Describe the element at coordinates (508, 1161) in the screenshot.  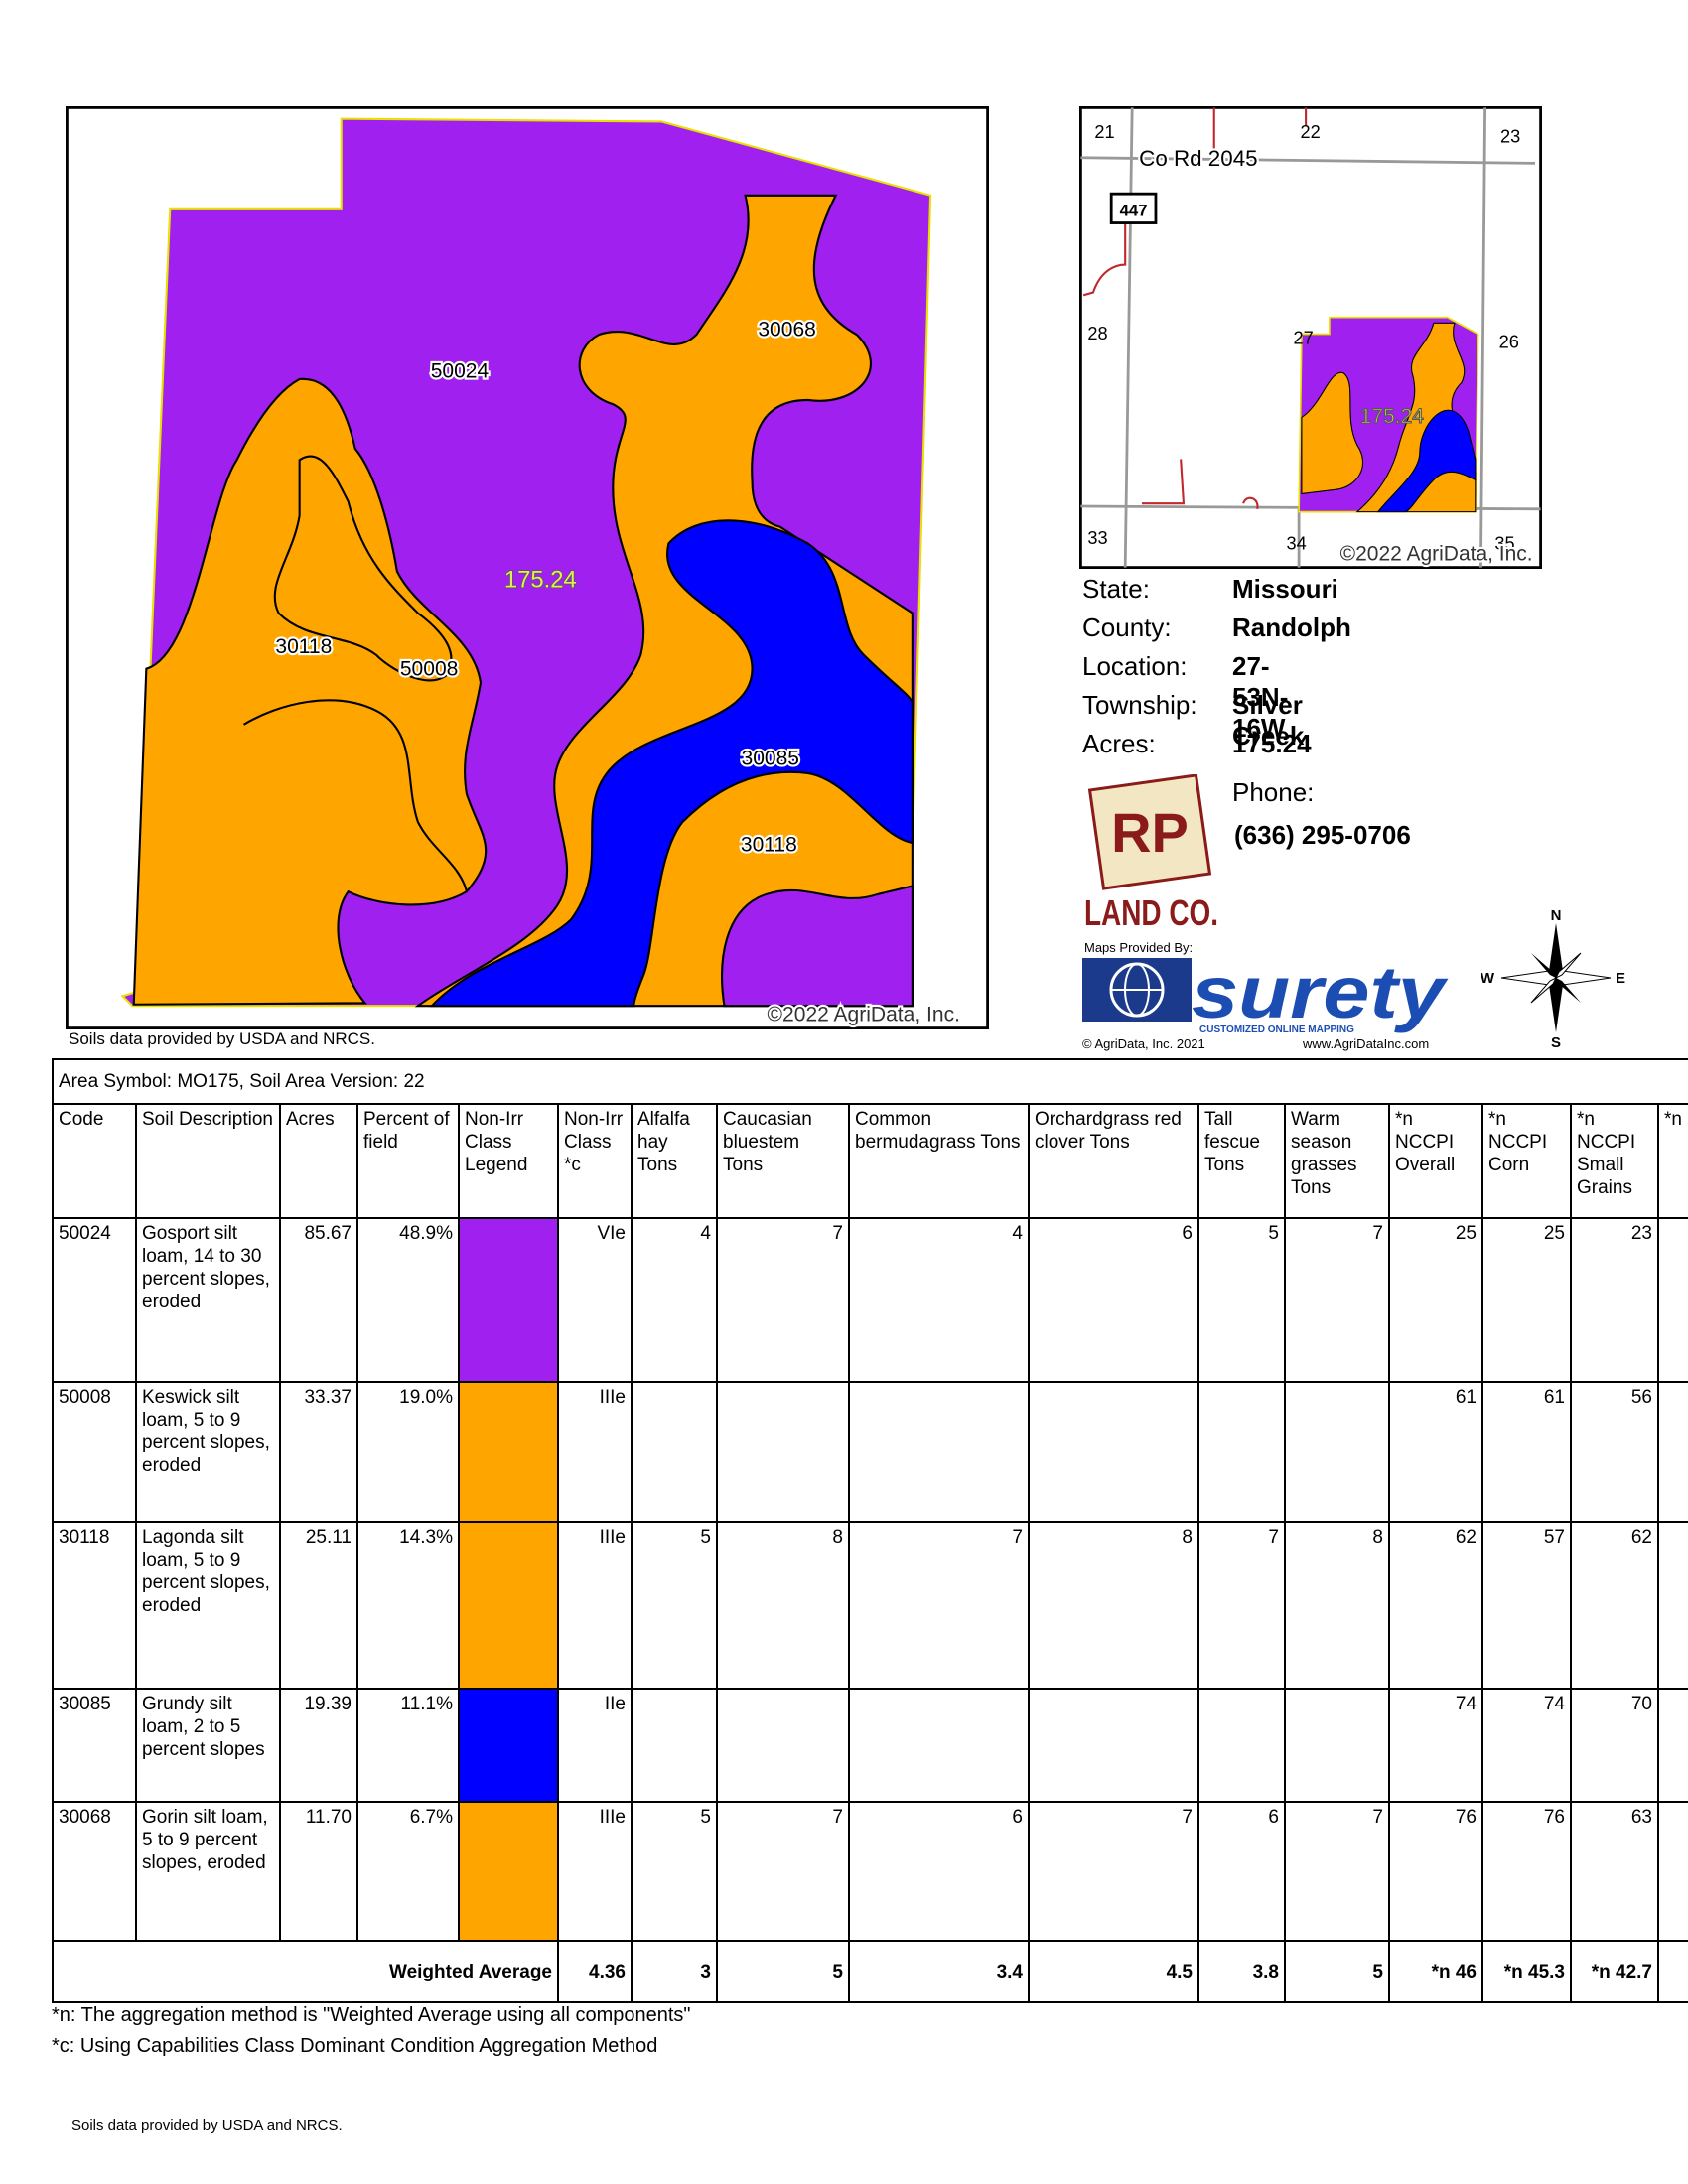
I see `header-cell: Non-Irr Class Legend` at that location.